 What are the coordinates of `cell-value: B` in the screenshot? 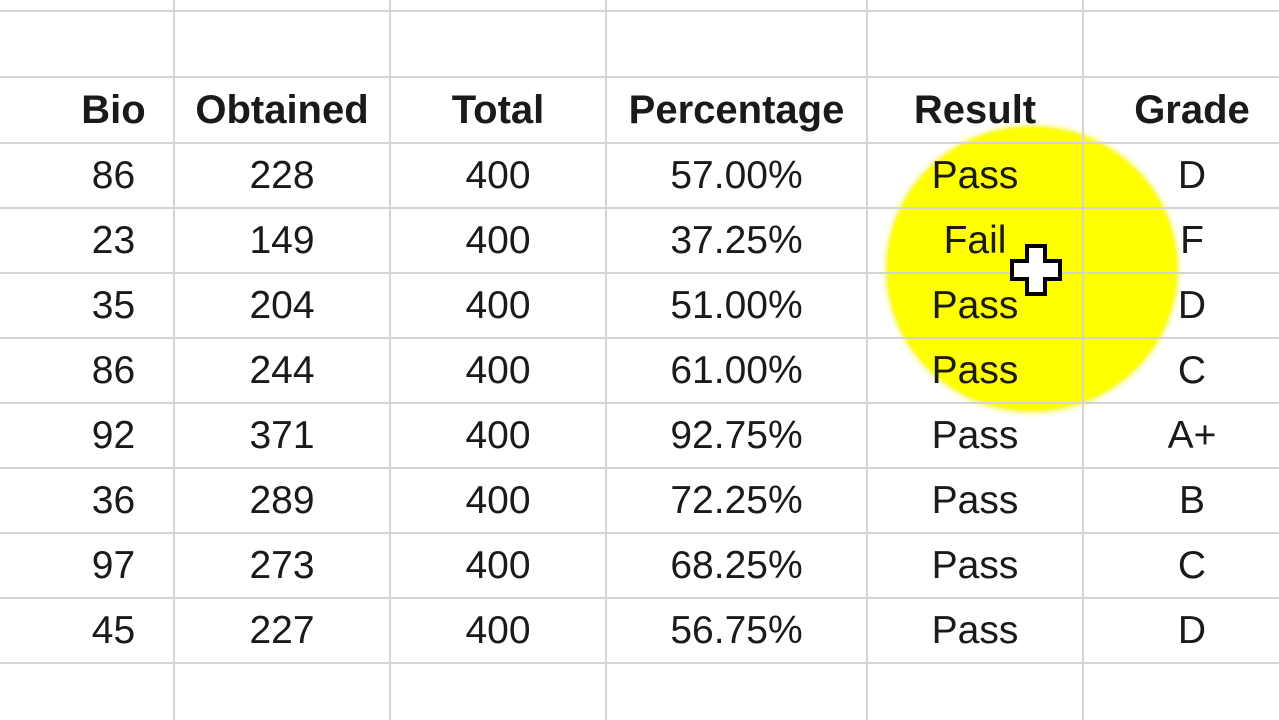 It's located at (1191, 500).